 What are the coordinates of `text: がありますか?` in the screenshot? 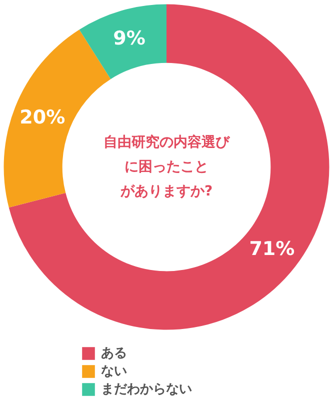 It's located at (166, 192).